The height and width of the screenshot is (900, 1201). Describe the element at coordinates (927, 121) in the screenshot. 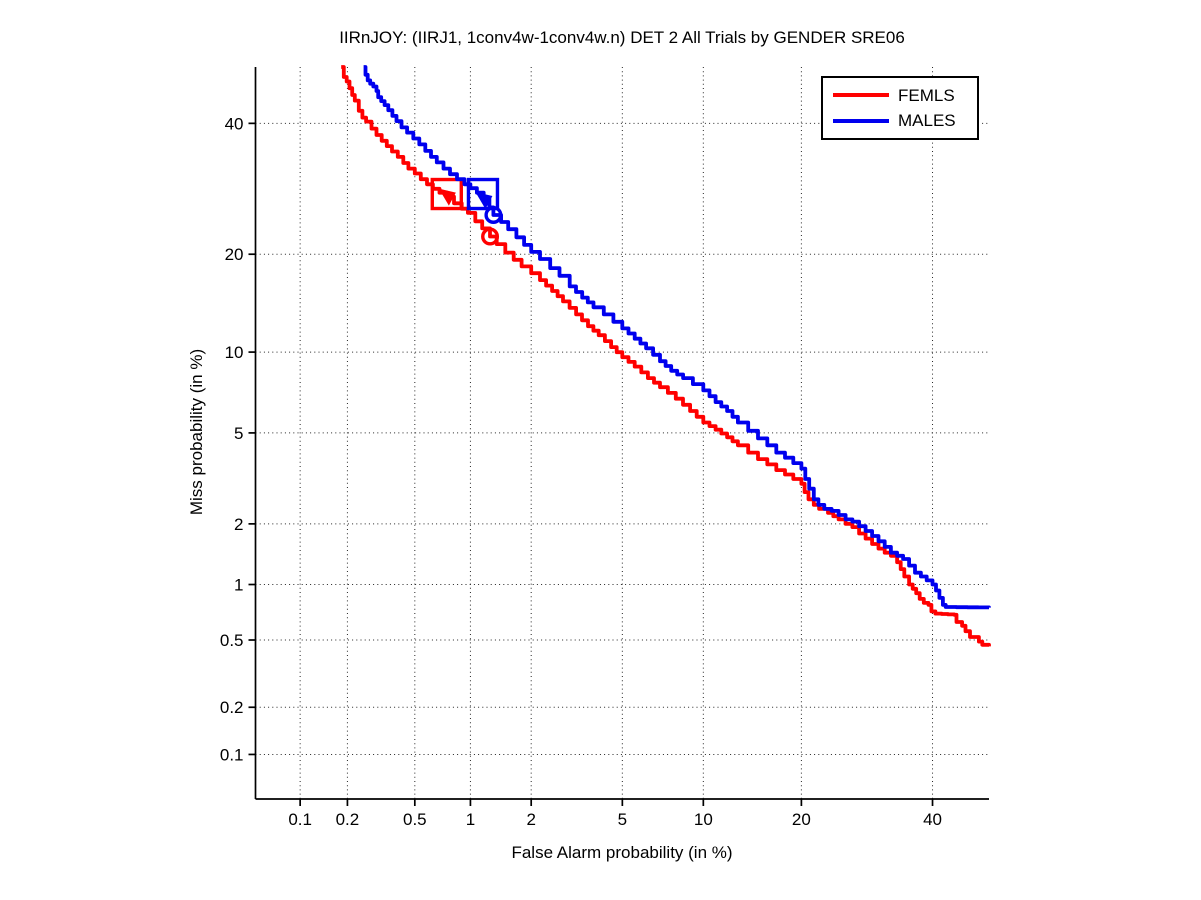

I see `legend-label-males: MALES` at that location.